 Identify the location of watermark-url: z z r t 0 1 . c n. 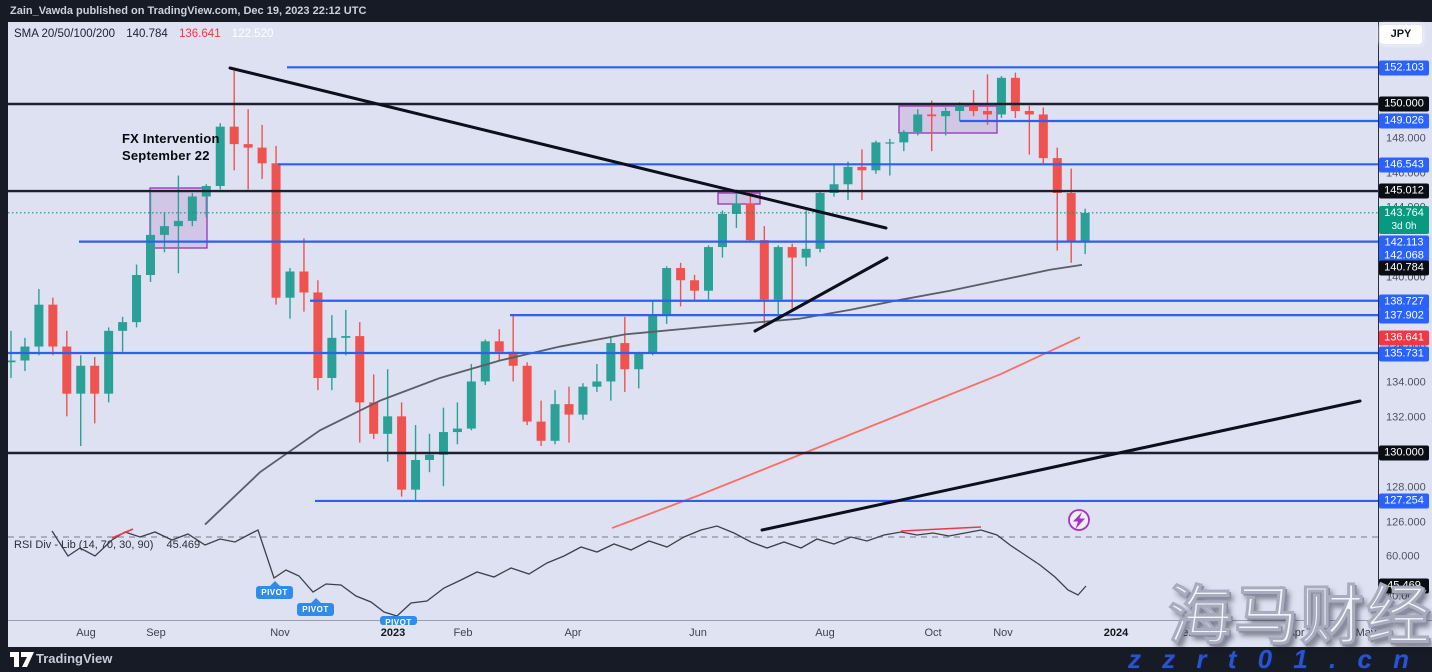
(1271, 658).